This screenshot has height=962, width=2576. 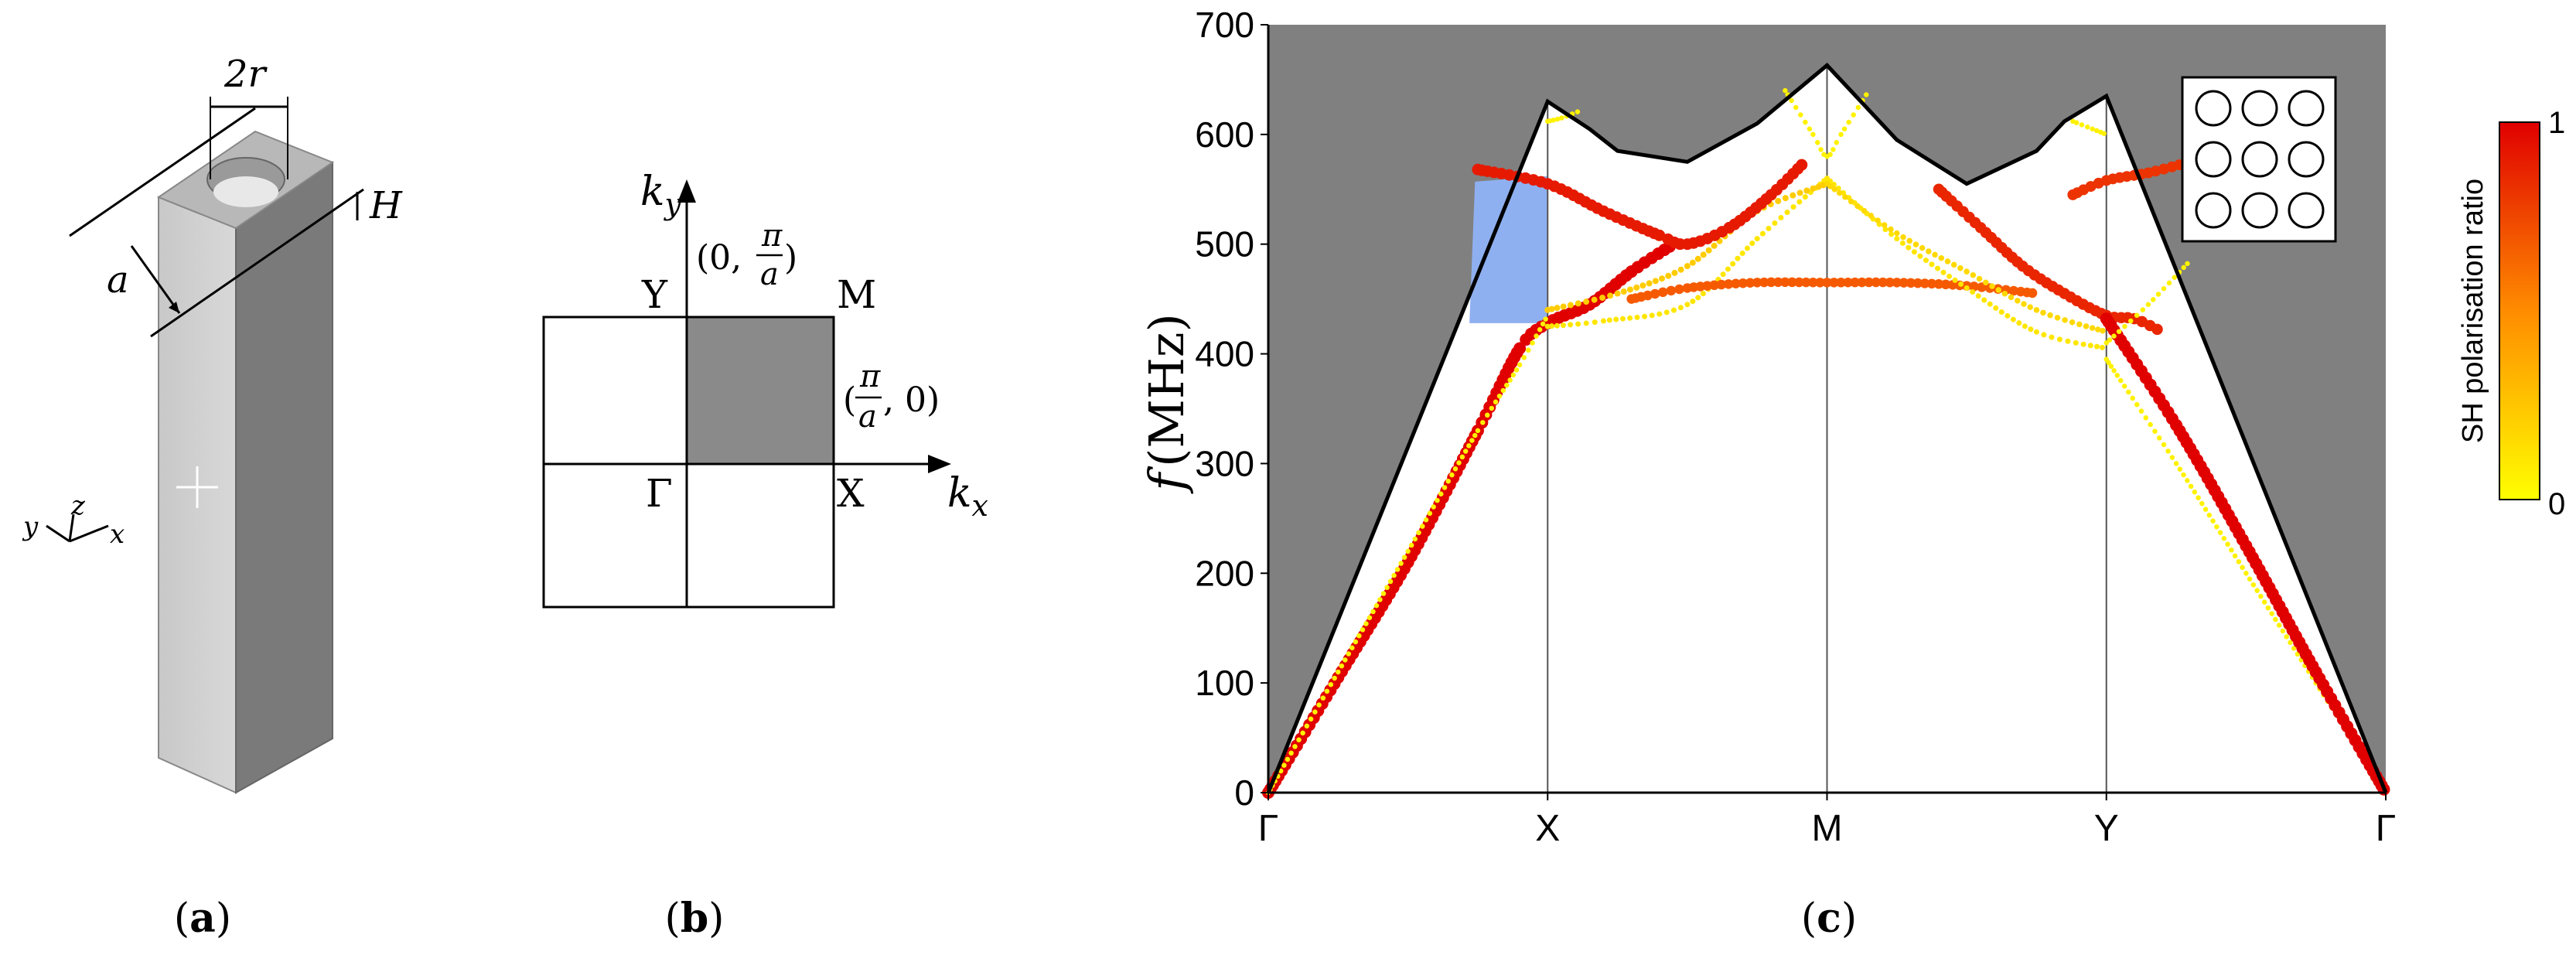 I want to click on label-X: X, so click(x=851, y=493).